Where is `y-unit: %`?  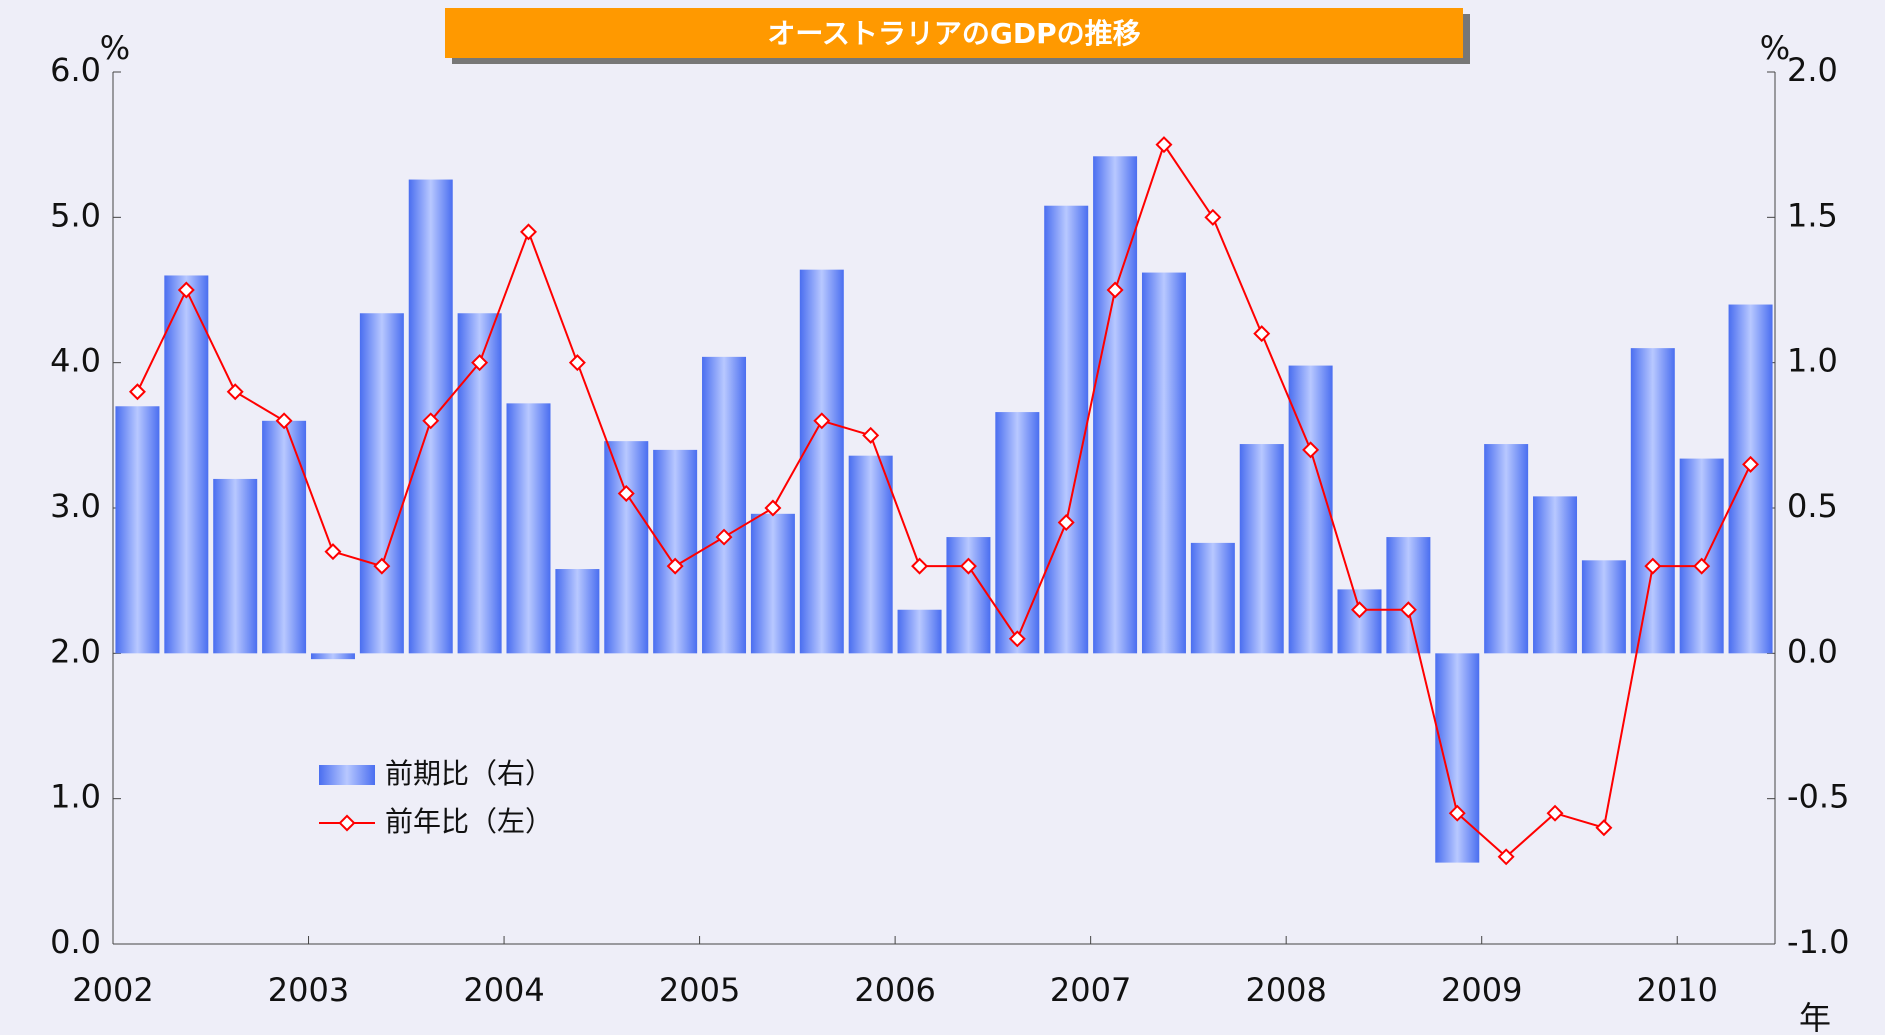 y-unit: % is located at coordinates (115, 48).